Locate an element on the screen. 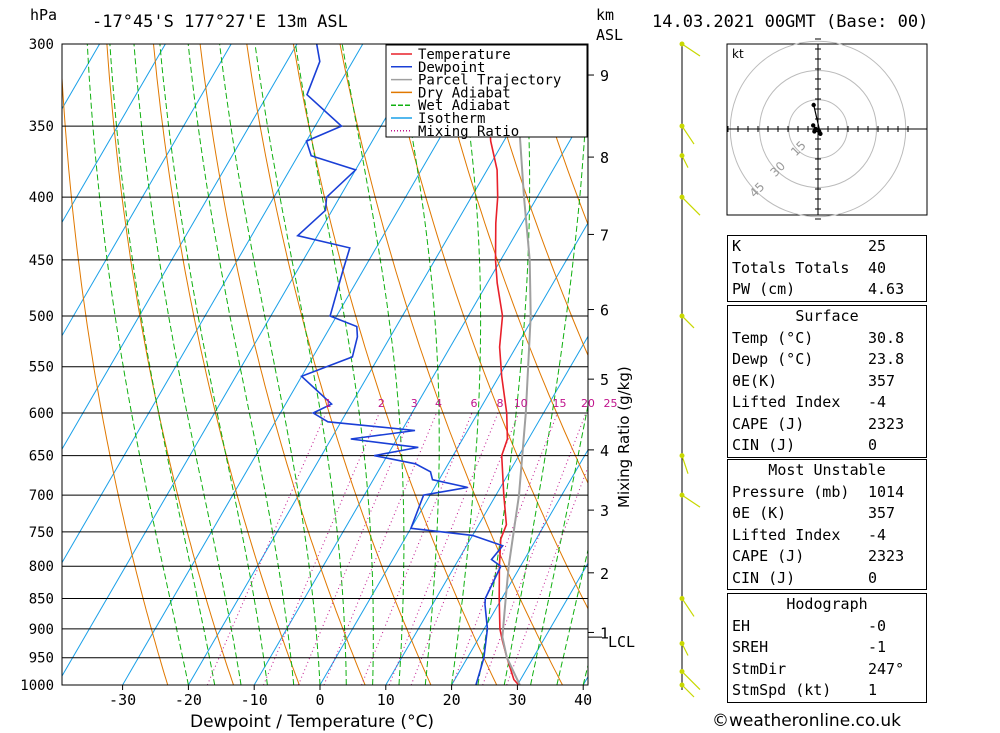 The height and width of the screenshot is (733, 1000). temp-tick-label: 0 is located at coordinates (319, 700).